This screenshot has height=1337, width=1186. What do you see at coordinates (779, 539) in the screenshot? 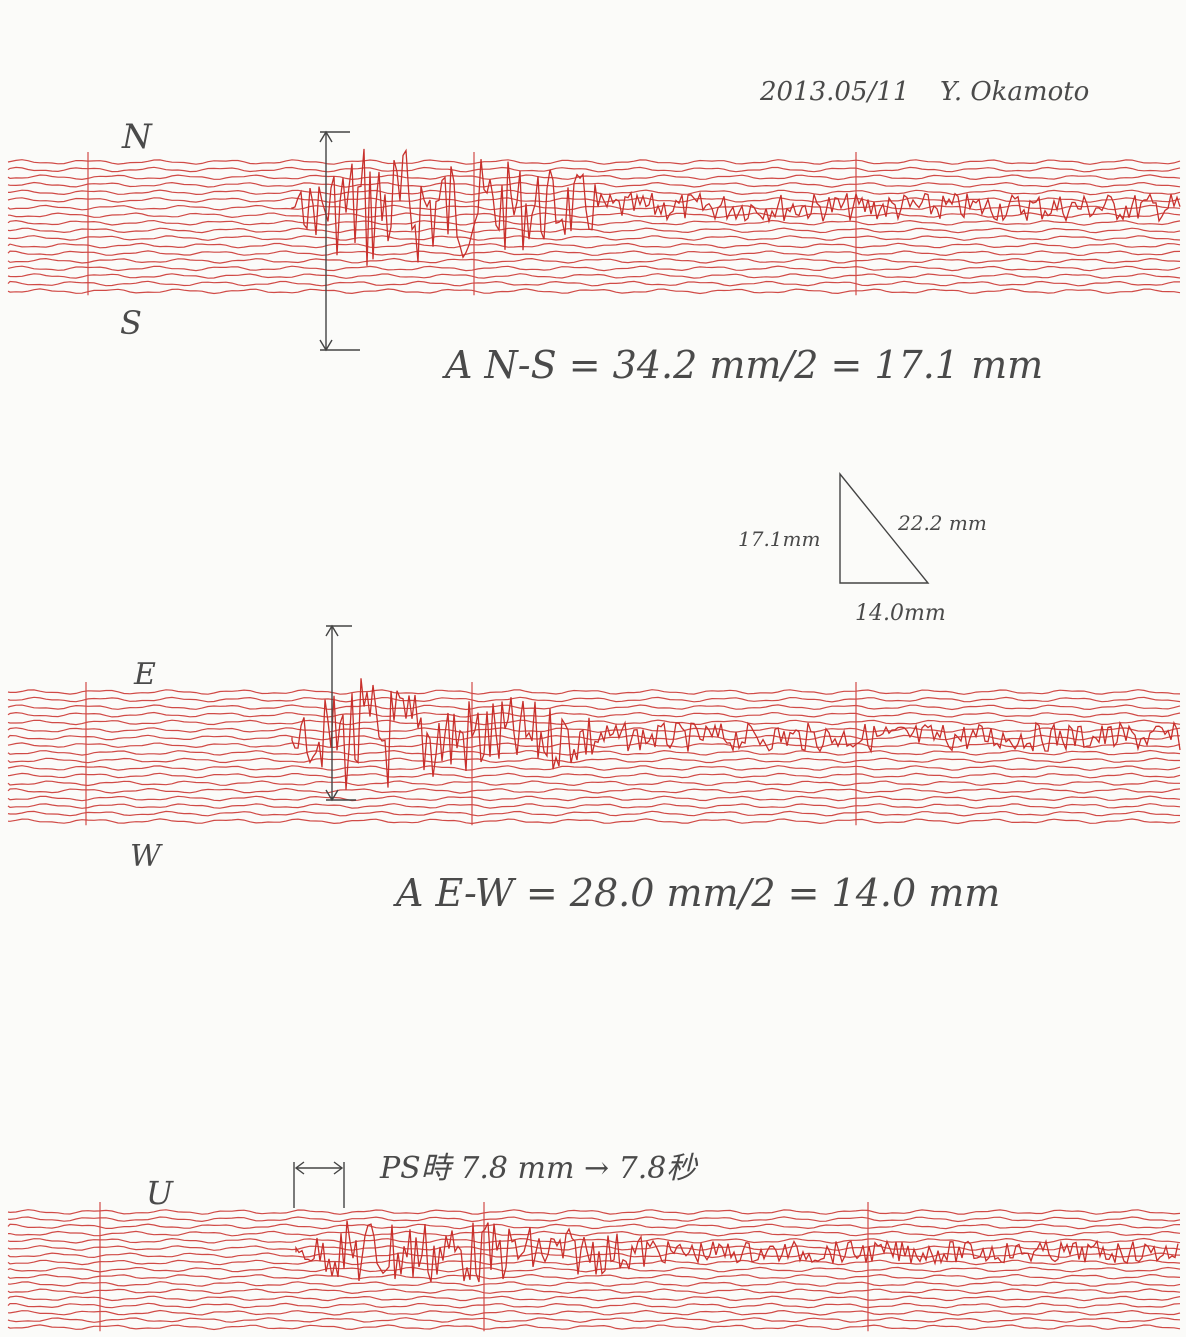
I see `triangle-vertical-label: 17.1mm` at bounding box center [779, 539].